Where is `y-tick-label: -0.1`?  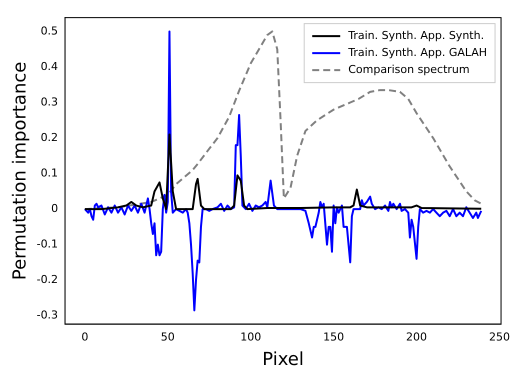 y-tick-label: -0.1 is located at coordinates (47, 243).